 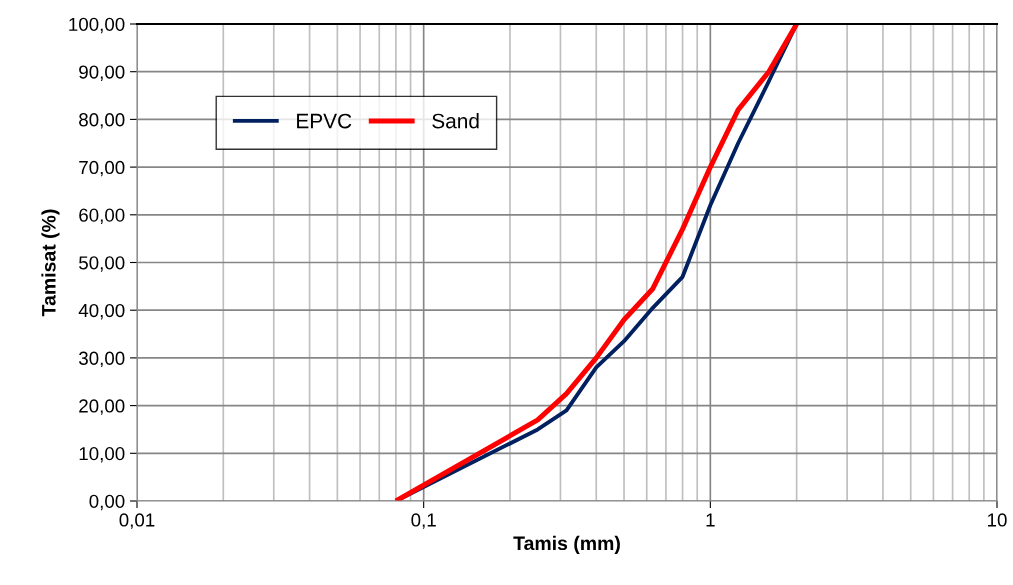 What do you see at coordinates (997, 520) in the screenshot?
I see `x-tick-label: 10` at bounding box center [997, 520].